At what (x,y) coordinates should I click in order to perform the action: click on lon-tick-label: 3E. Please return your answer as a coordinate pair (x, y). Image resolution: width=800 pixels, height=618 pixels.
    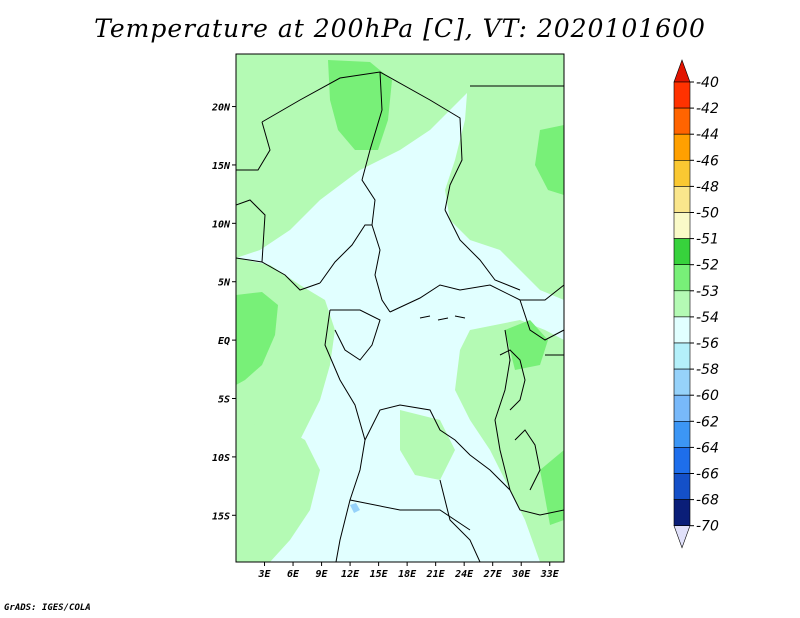
    Looking at the image, I should click on (264, 574).